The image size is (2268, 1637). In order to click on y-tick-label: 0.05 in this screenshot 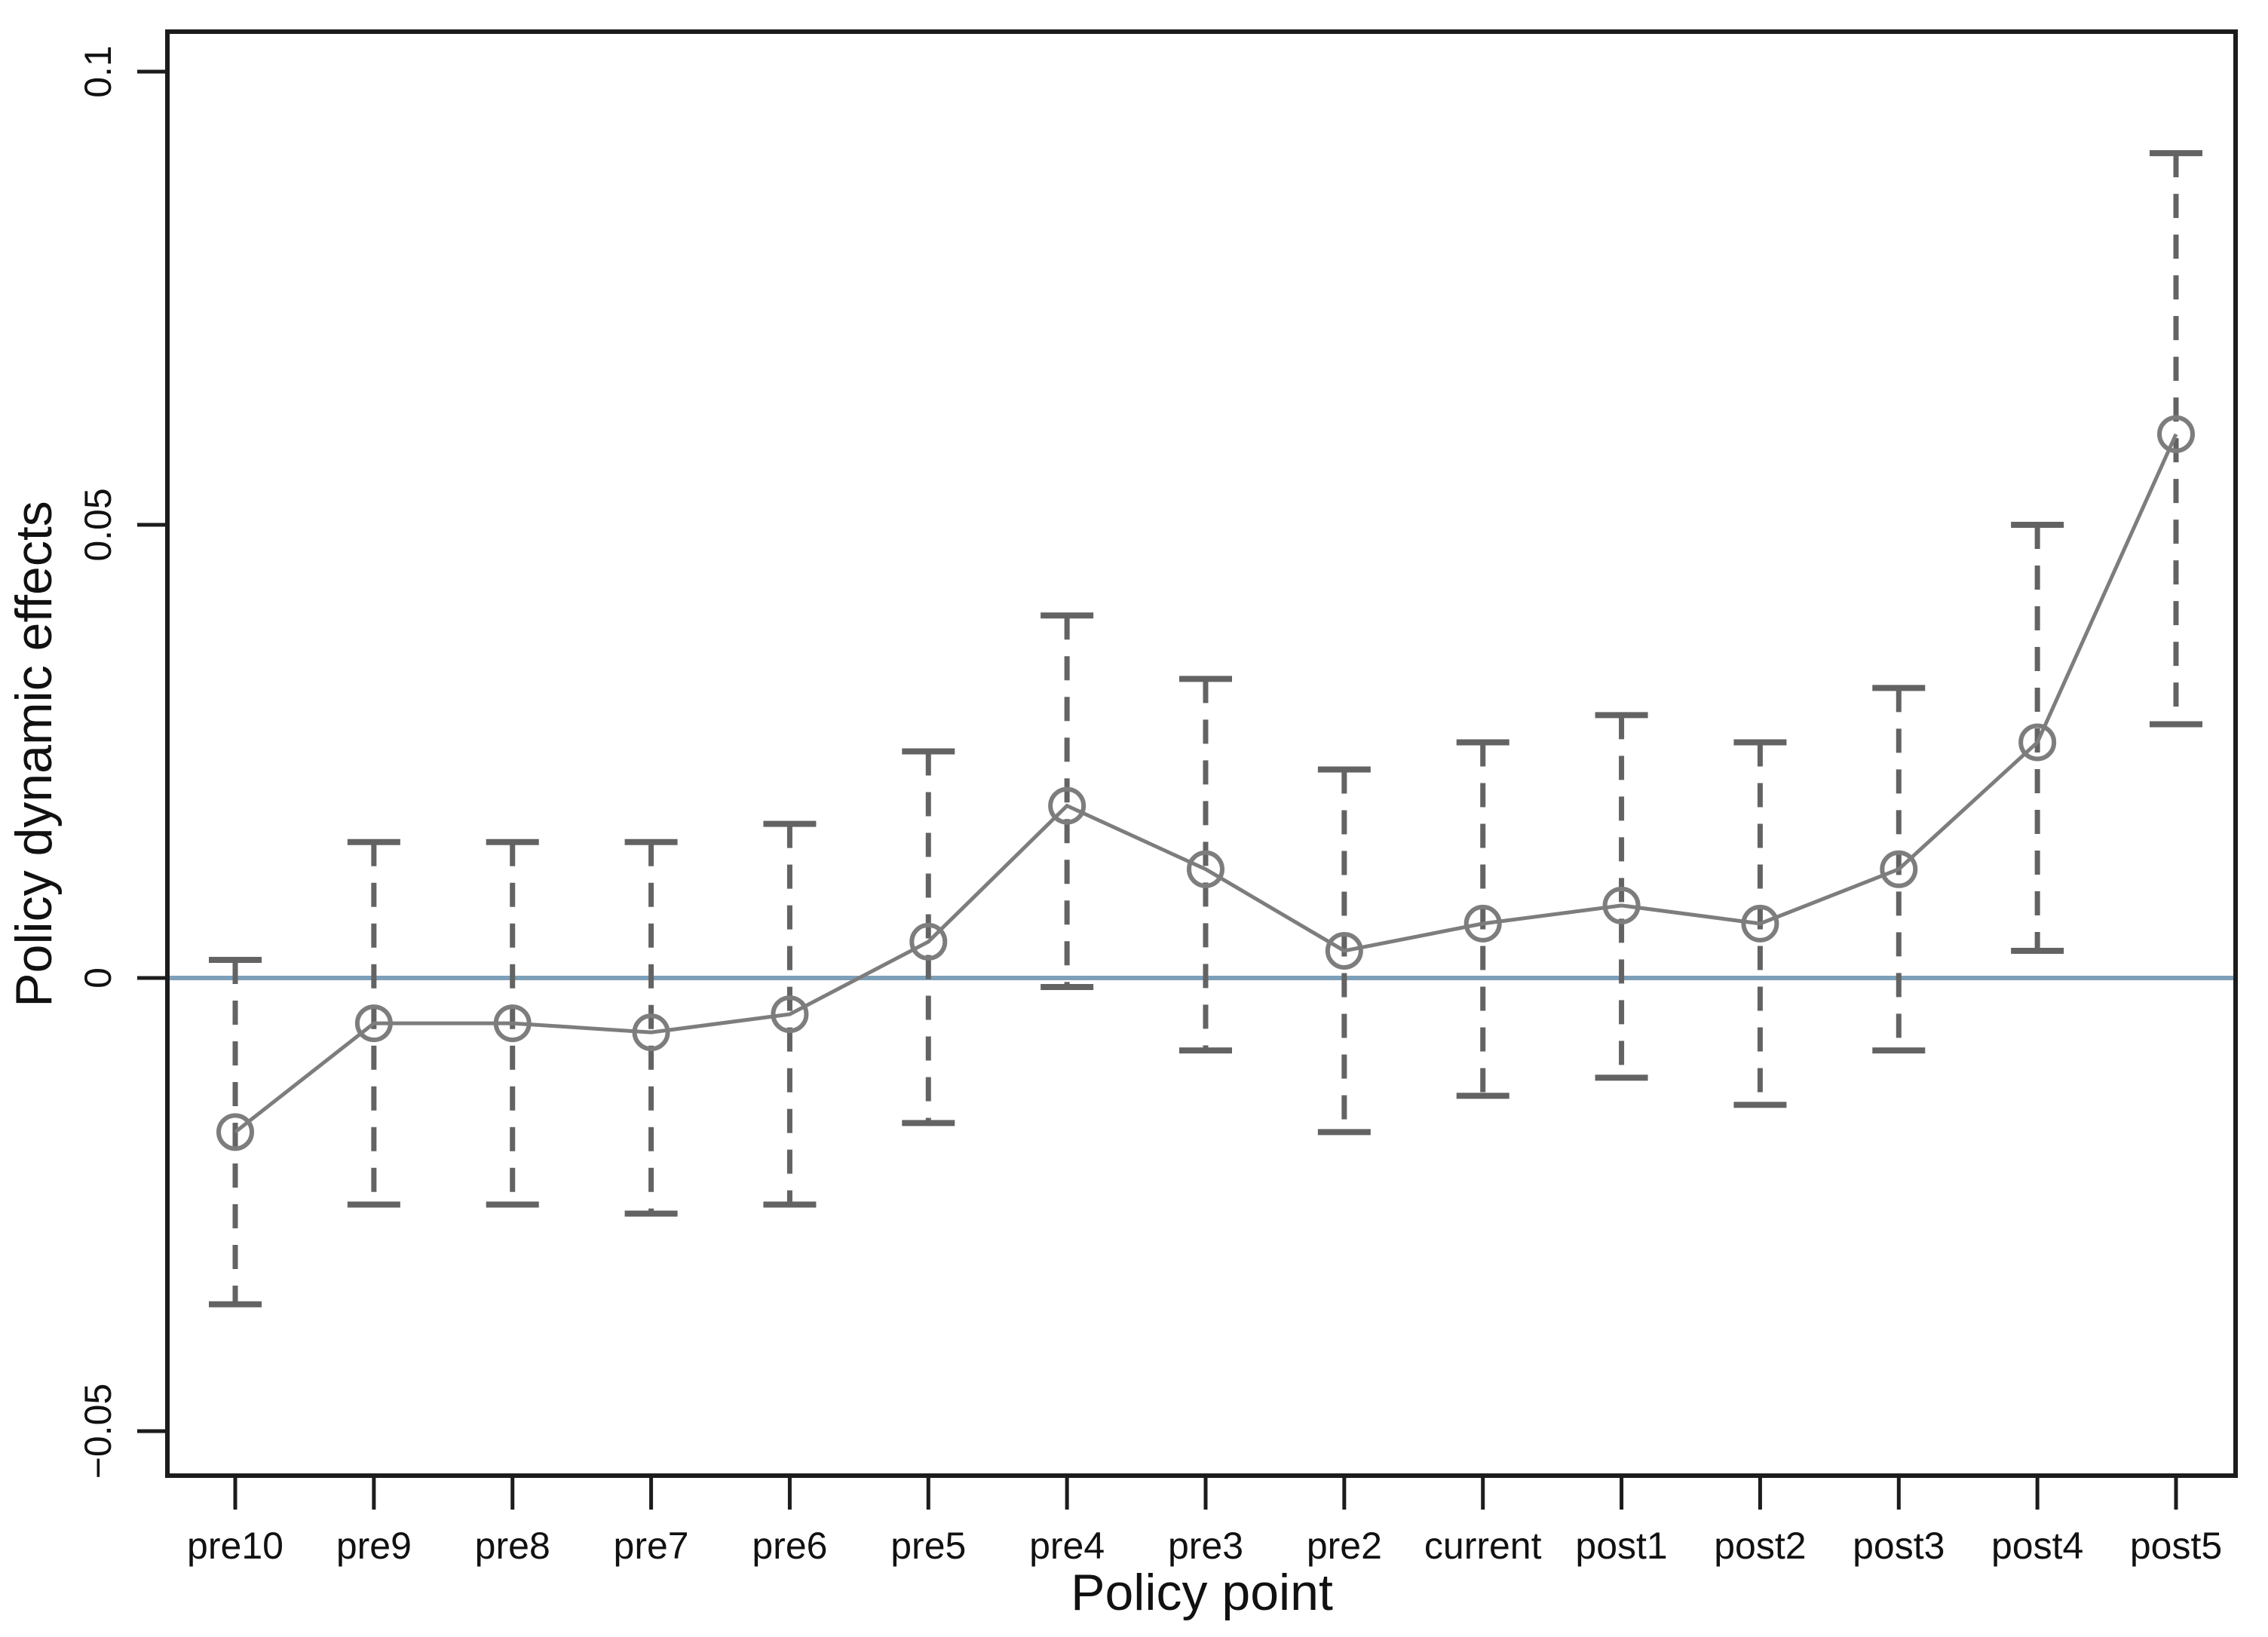, I will do `click(98, 524)`.